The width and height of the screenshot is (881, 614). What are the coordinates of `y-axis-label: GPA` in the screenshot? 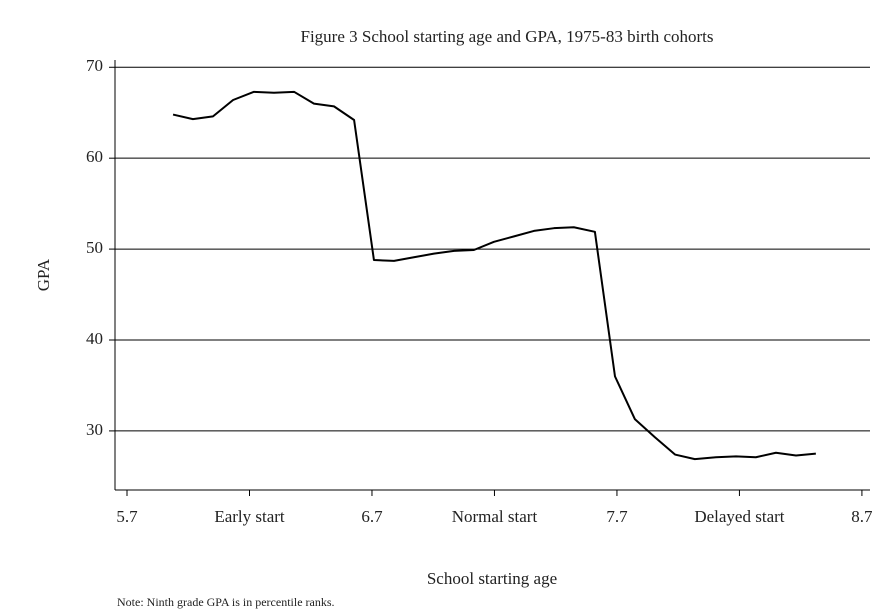 It's located at (43, 274).